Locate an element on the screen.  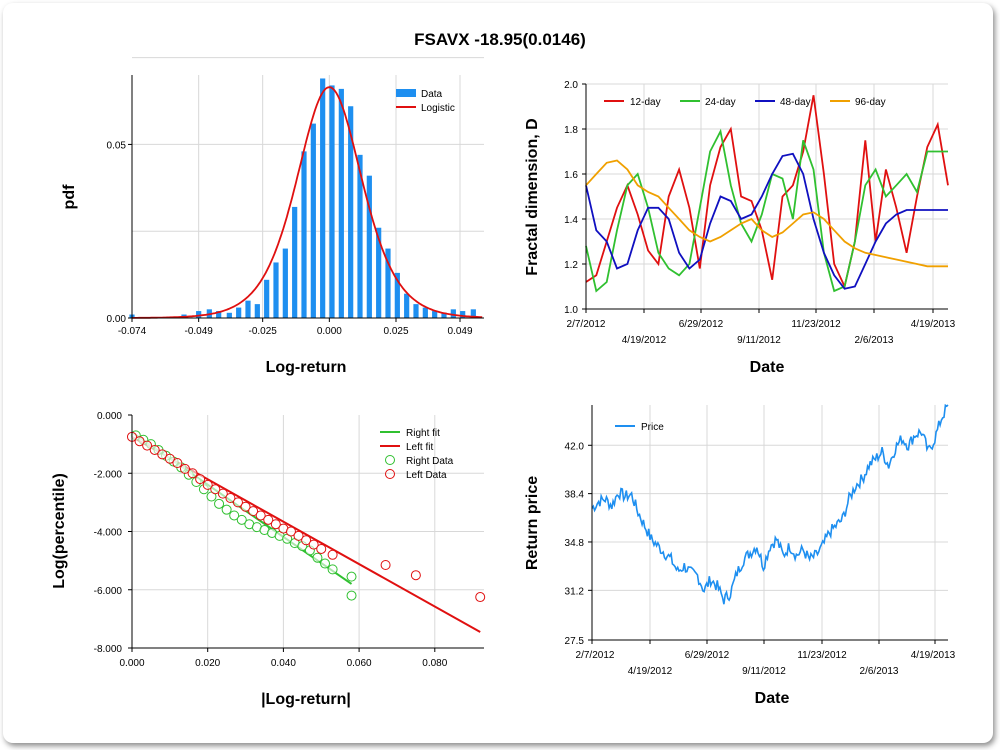
x-tick-label: 0.020 is located at coordinates (207, 663).